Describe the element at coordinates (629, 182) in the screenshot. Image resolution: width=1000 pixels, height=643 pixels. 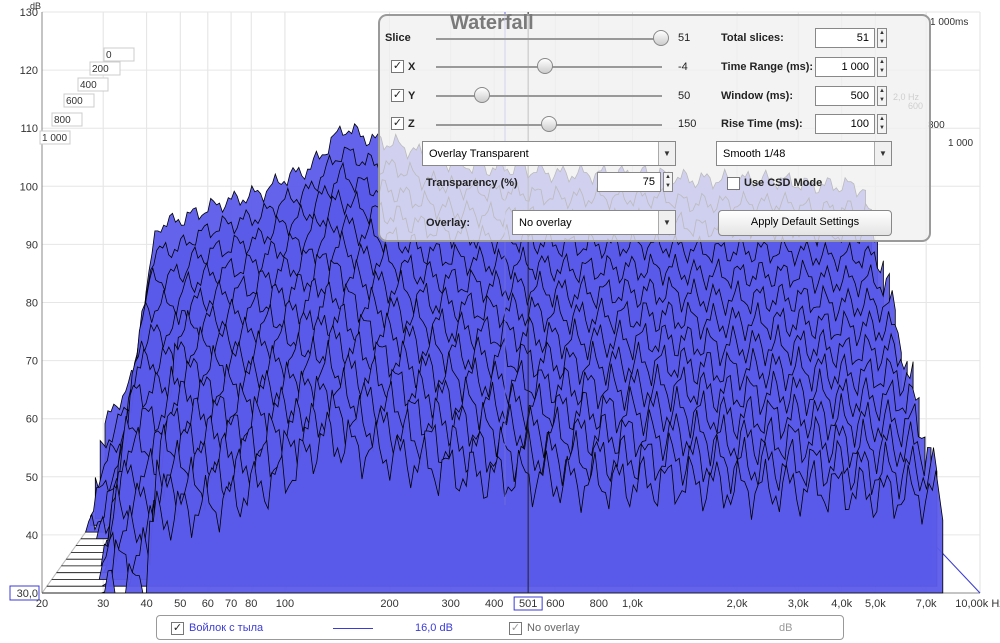
I see `transparency-field: 75` at that location.